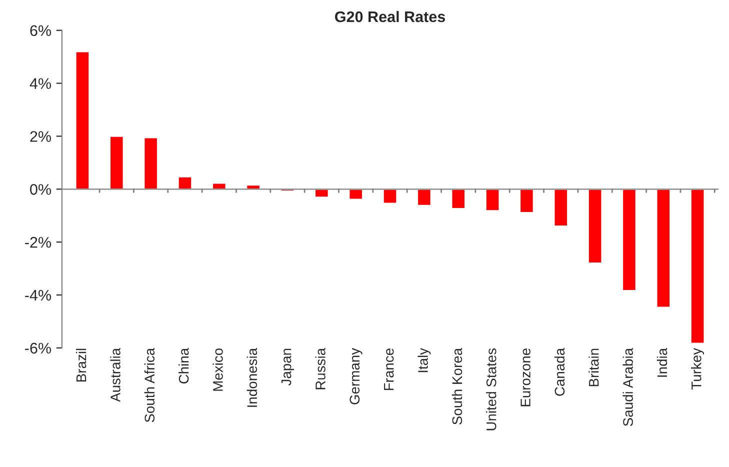 The image size is (729, 467). What do you see at coordinates (662, 362) in the screenshot?
I see `x-tick-label: India` at bounding box center [662, 362].